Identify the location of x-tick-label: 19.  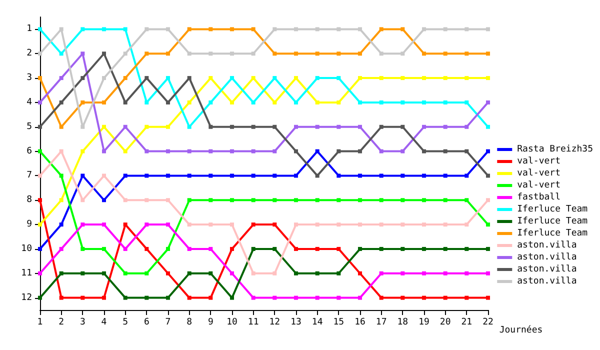
(424, 323).